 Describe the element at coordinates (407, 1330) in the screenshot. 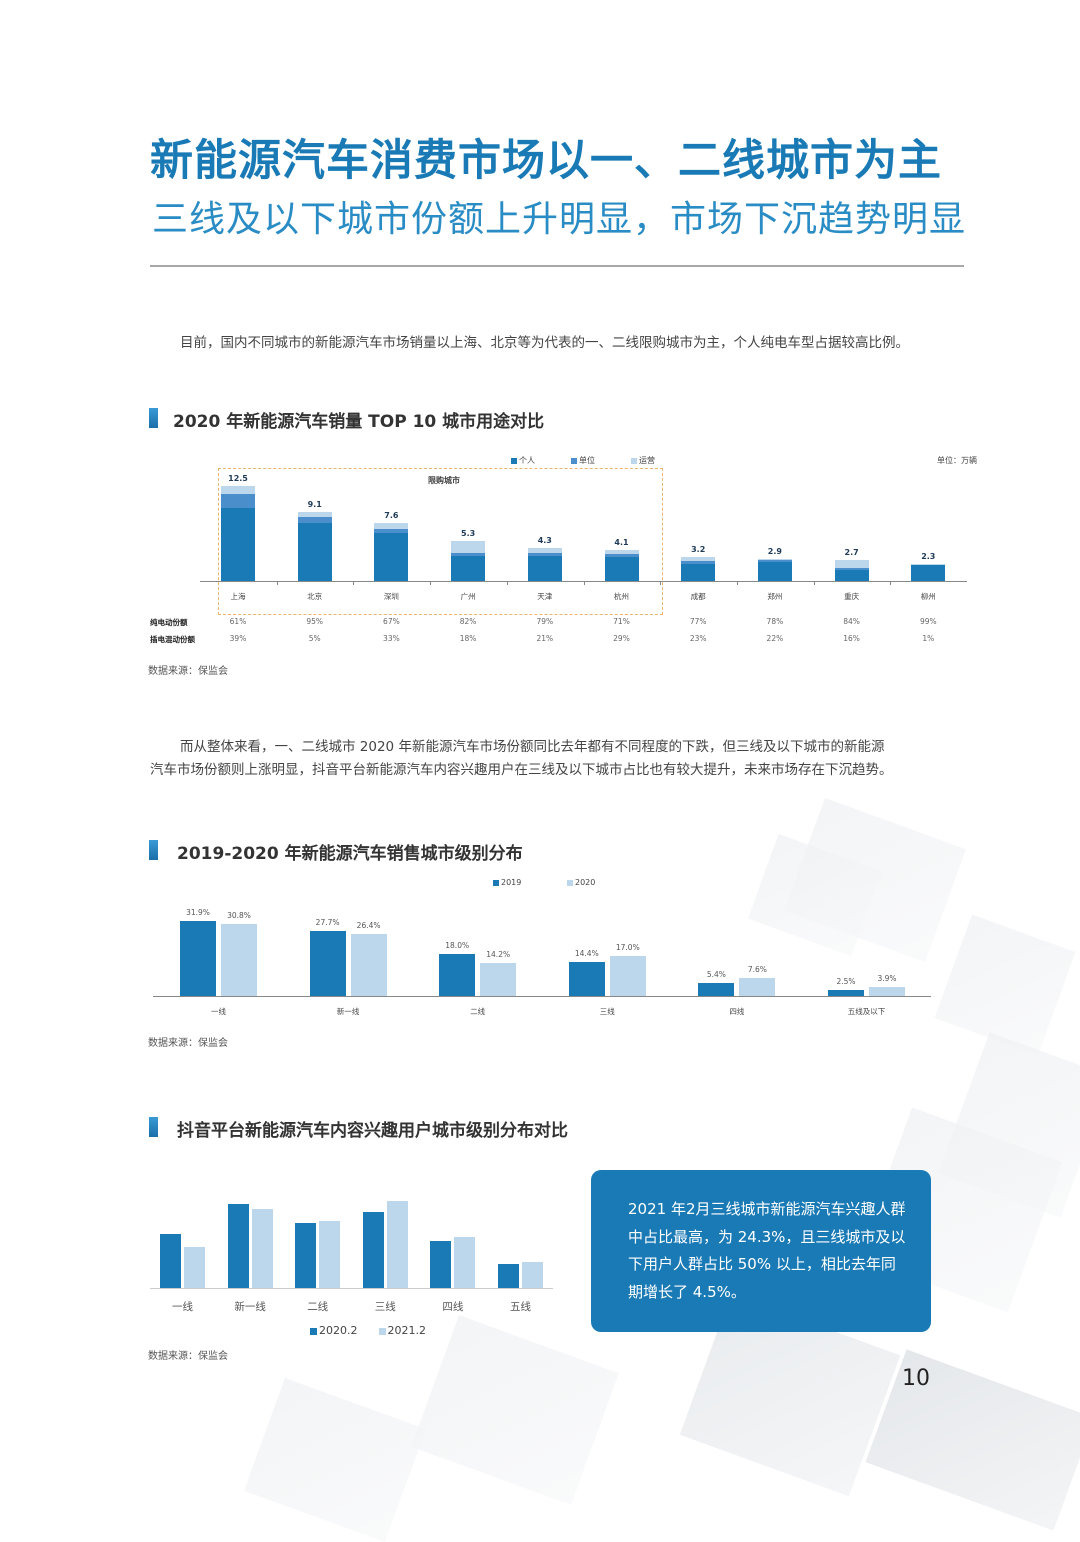

I see `legend-label: 2021.2` at that location.